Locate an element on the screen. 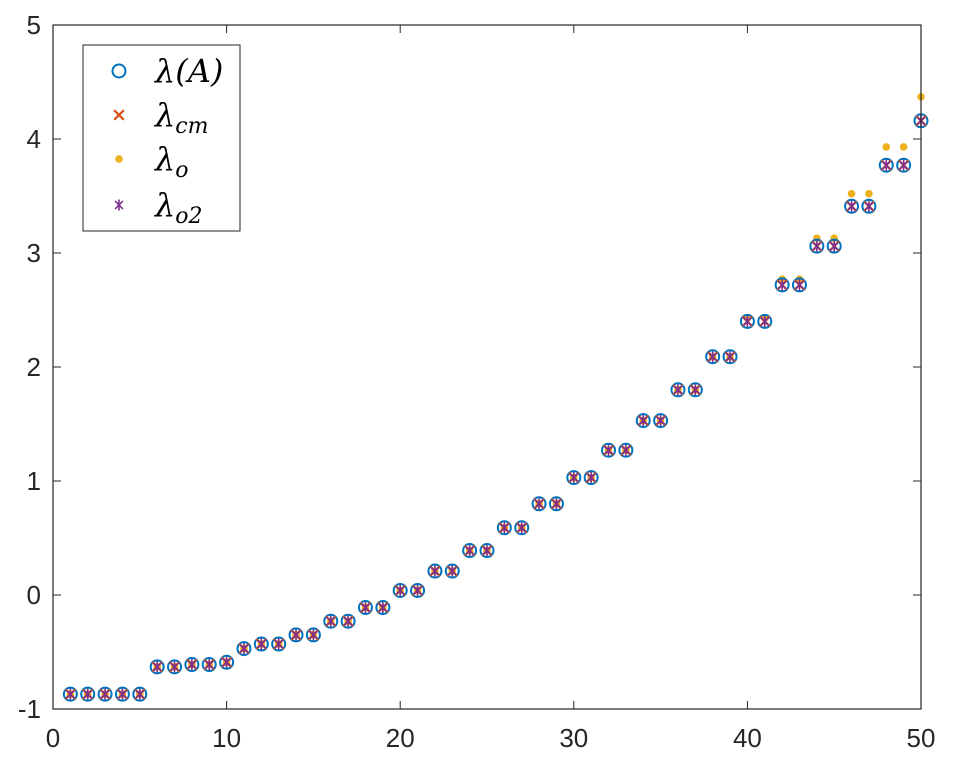  legend-label-base: λ(A) is located at coordinates (188, 71).